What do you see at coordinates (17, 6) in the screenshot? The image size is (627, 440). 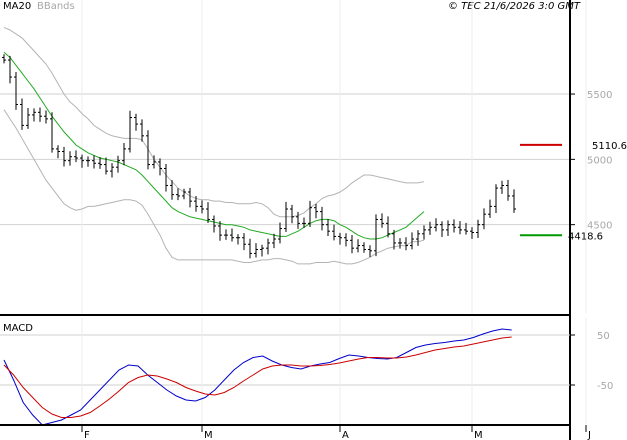 I see `ma20-legend-label: MA20` at bounding box center [17, 6].